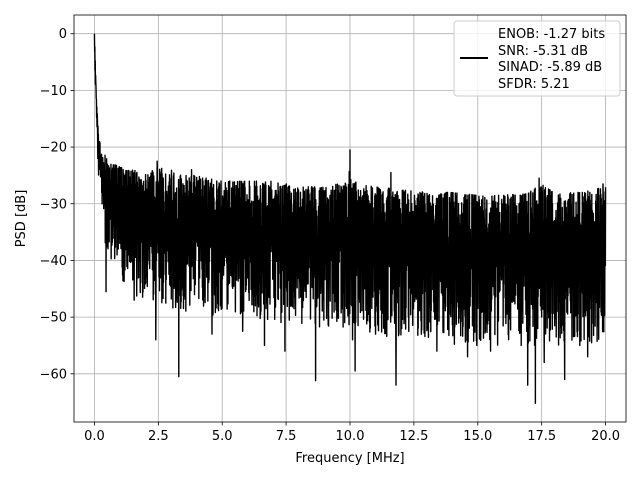 This screenshot has height=480, width=640. I want to click on x-tick-label: 7.5, so click(286, 436).